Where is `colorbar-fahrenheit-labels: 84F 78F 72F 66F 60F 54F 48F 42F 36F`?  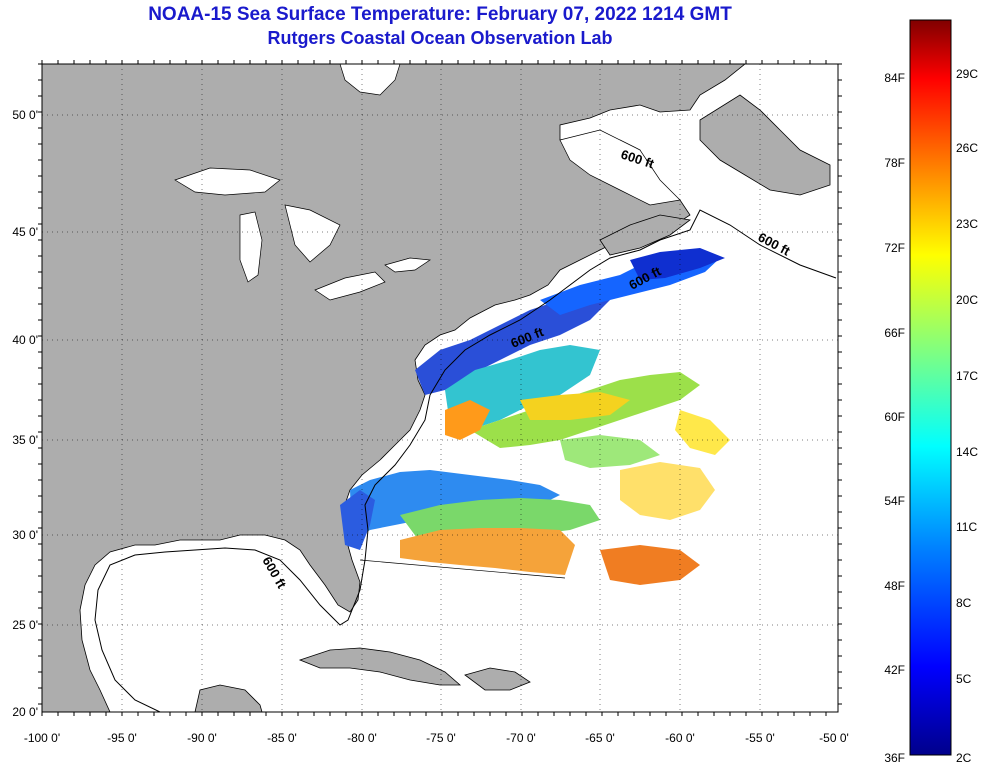 colorbar-fahrenheit-labels: 84F 78F 72F 66F 60F 54F 48F 42F 36F is located at coordinates (894, 418).